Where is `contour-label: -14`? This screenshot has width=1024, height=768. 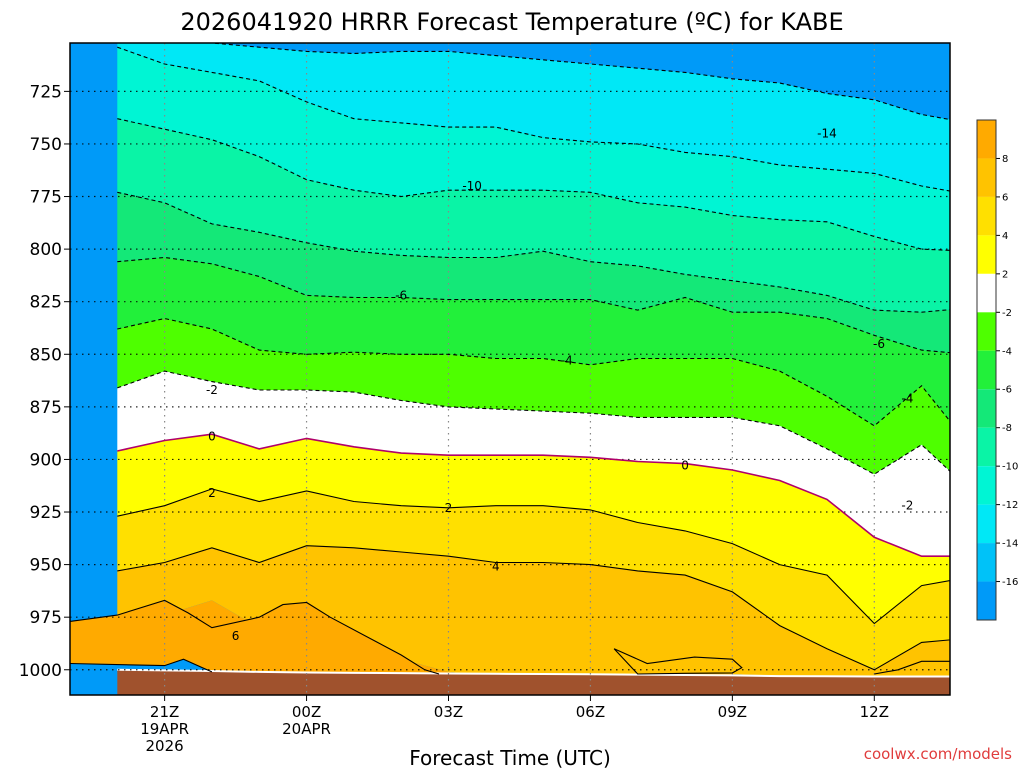 contour-label: -14 is located at coordinates (827, 133).